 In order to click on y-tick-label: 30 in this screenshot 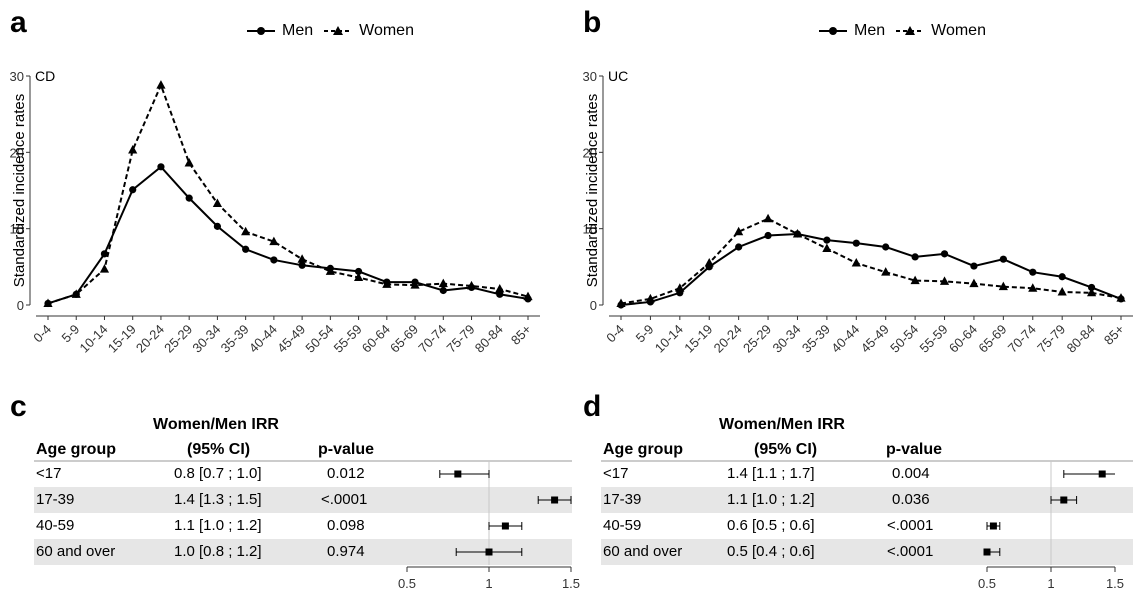, I will do `click(17, 76)`.